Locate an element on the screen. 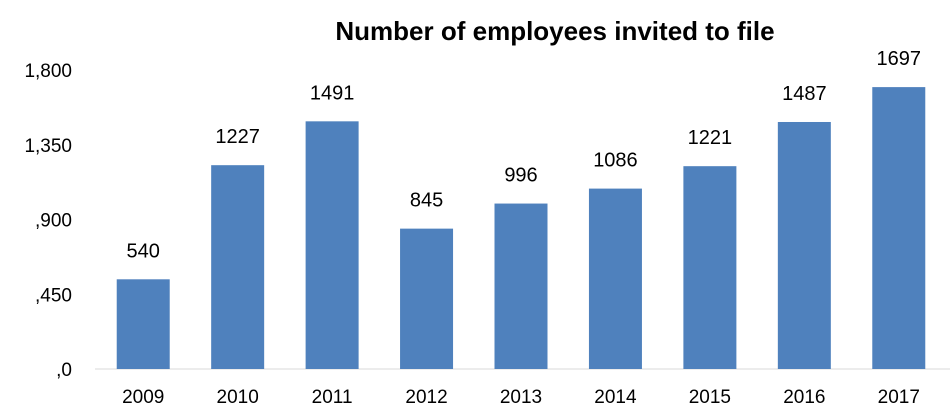 This screenshot has width=952, height=410. chart-title: Number of employees invited to file is located at coordinates (554, 31).